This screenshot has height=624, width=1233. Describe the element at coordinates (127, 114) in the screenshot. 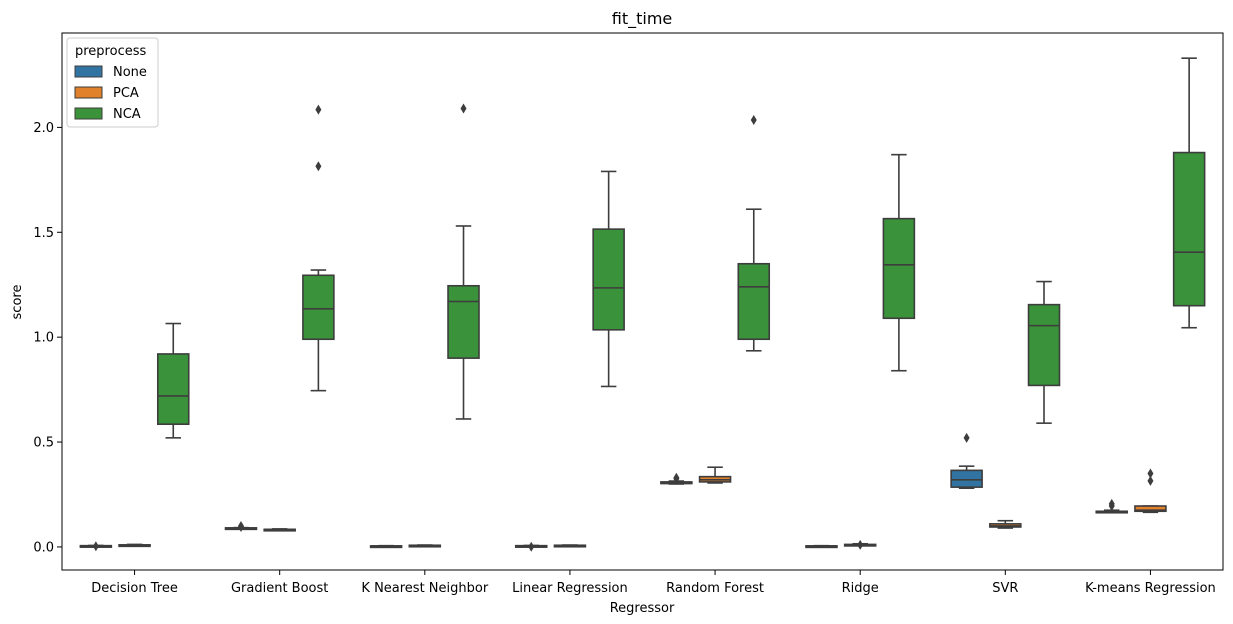

I see `legend-label-nca: NCA` at that location.